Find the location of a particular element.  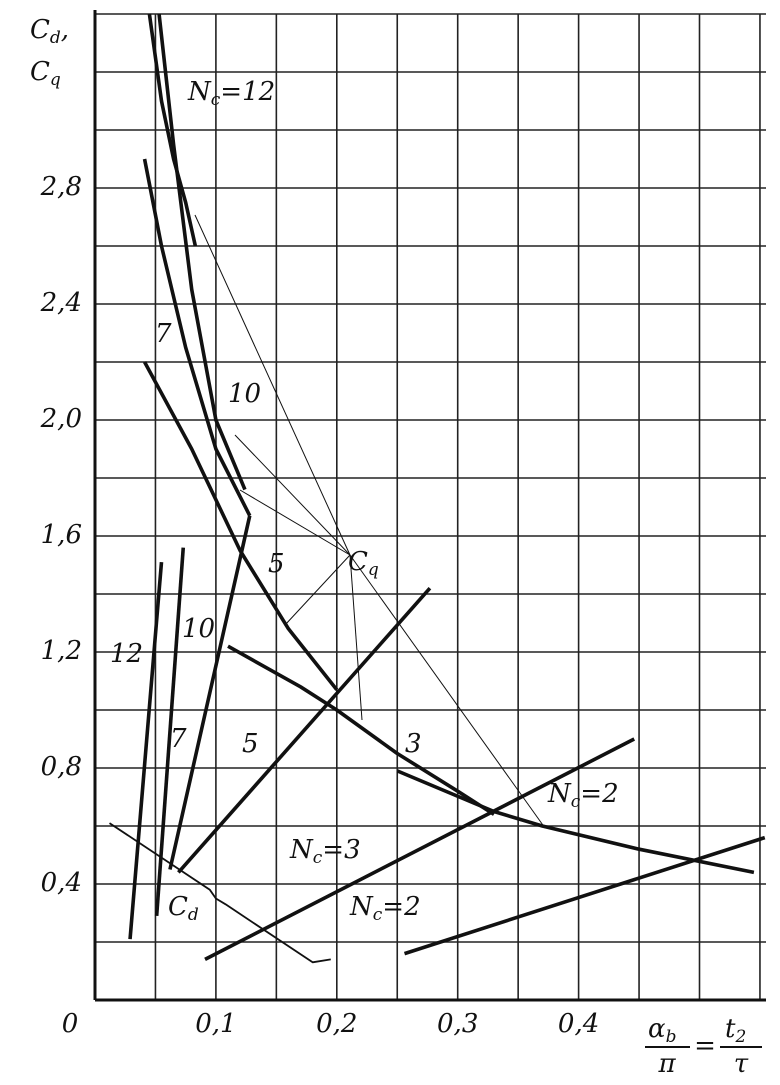

y-axis-label: Cq is located at coordinates (45, 73).